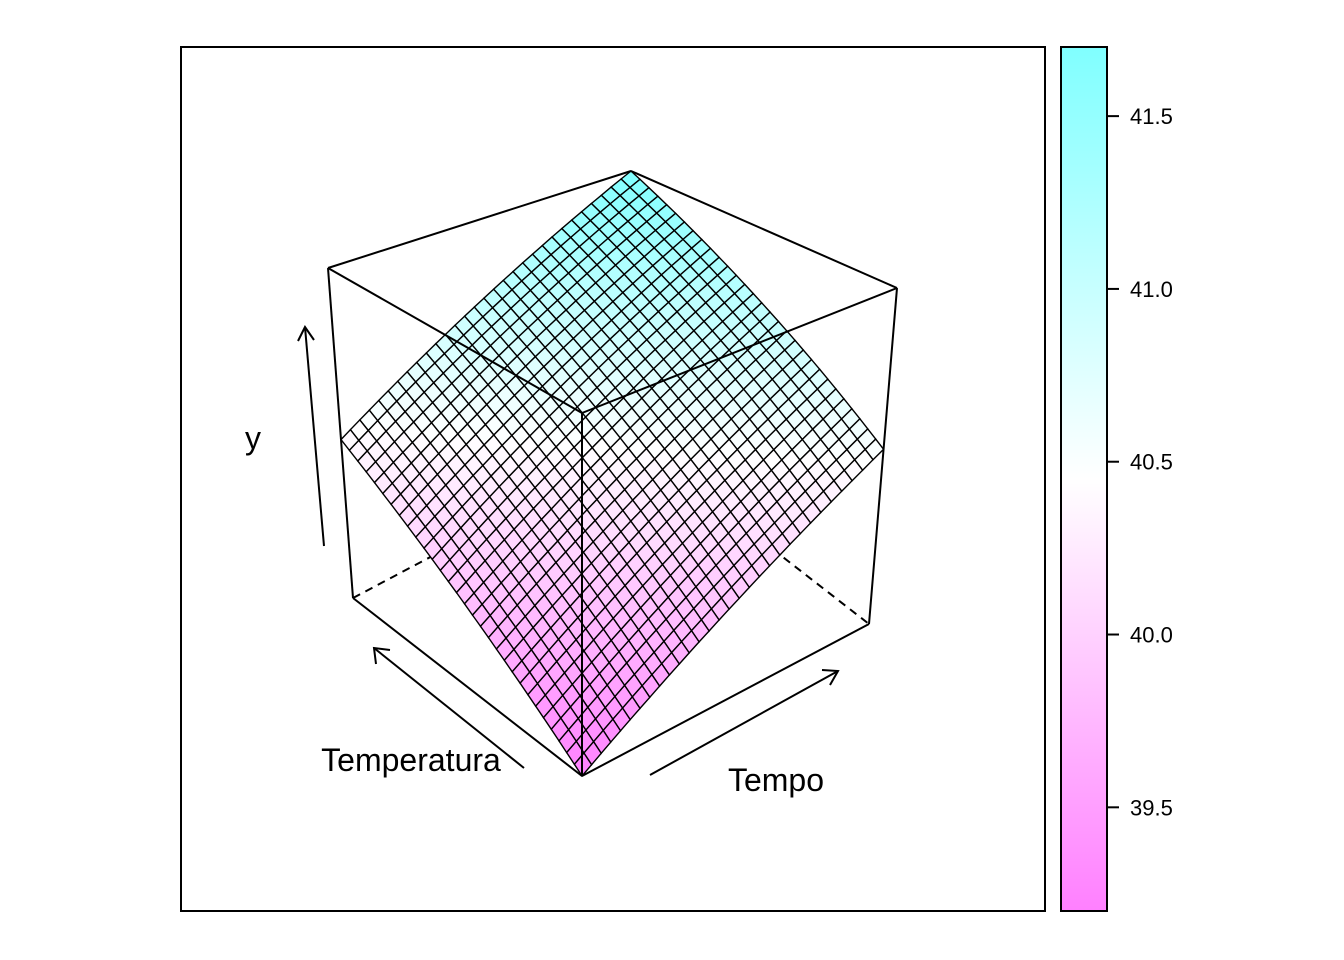 Image resolution: width=1344 pixels, height=960 pixels. Describe the element at coordinates (1151, 807) in the screenshot. I see `colorkey-tick-label: 39.5` at that location.